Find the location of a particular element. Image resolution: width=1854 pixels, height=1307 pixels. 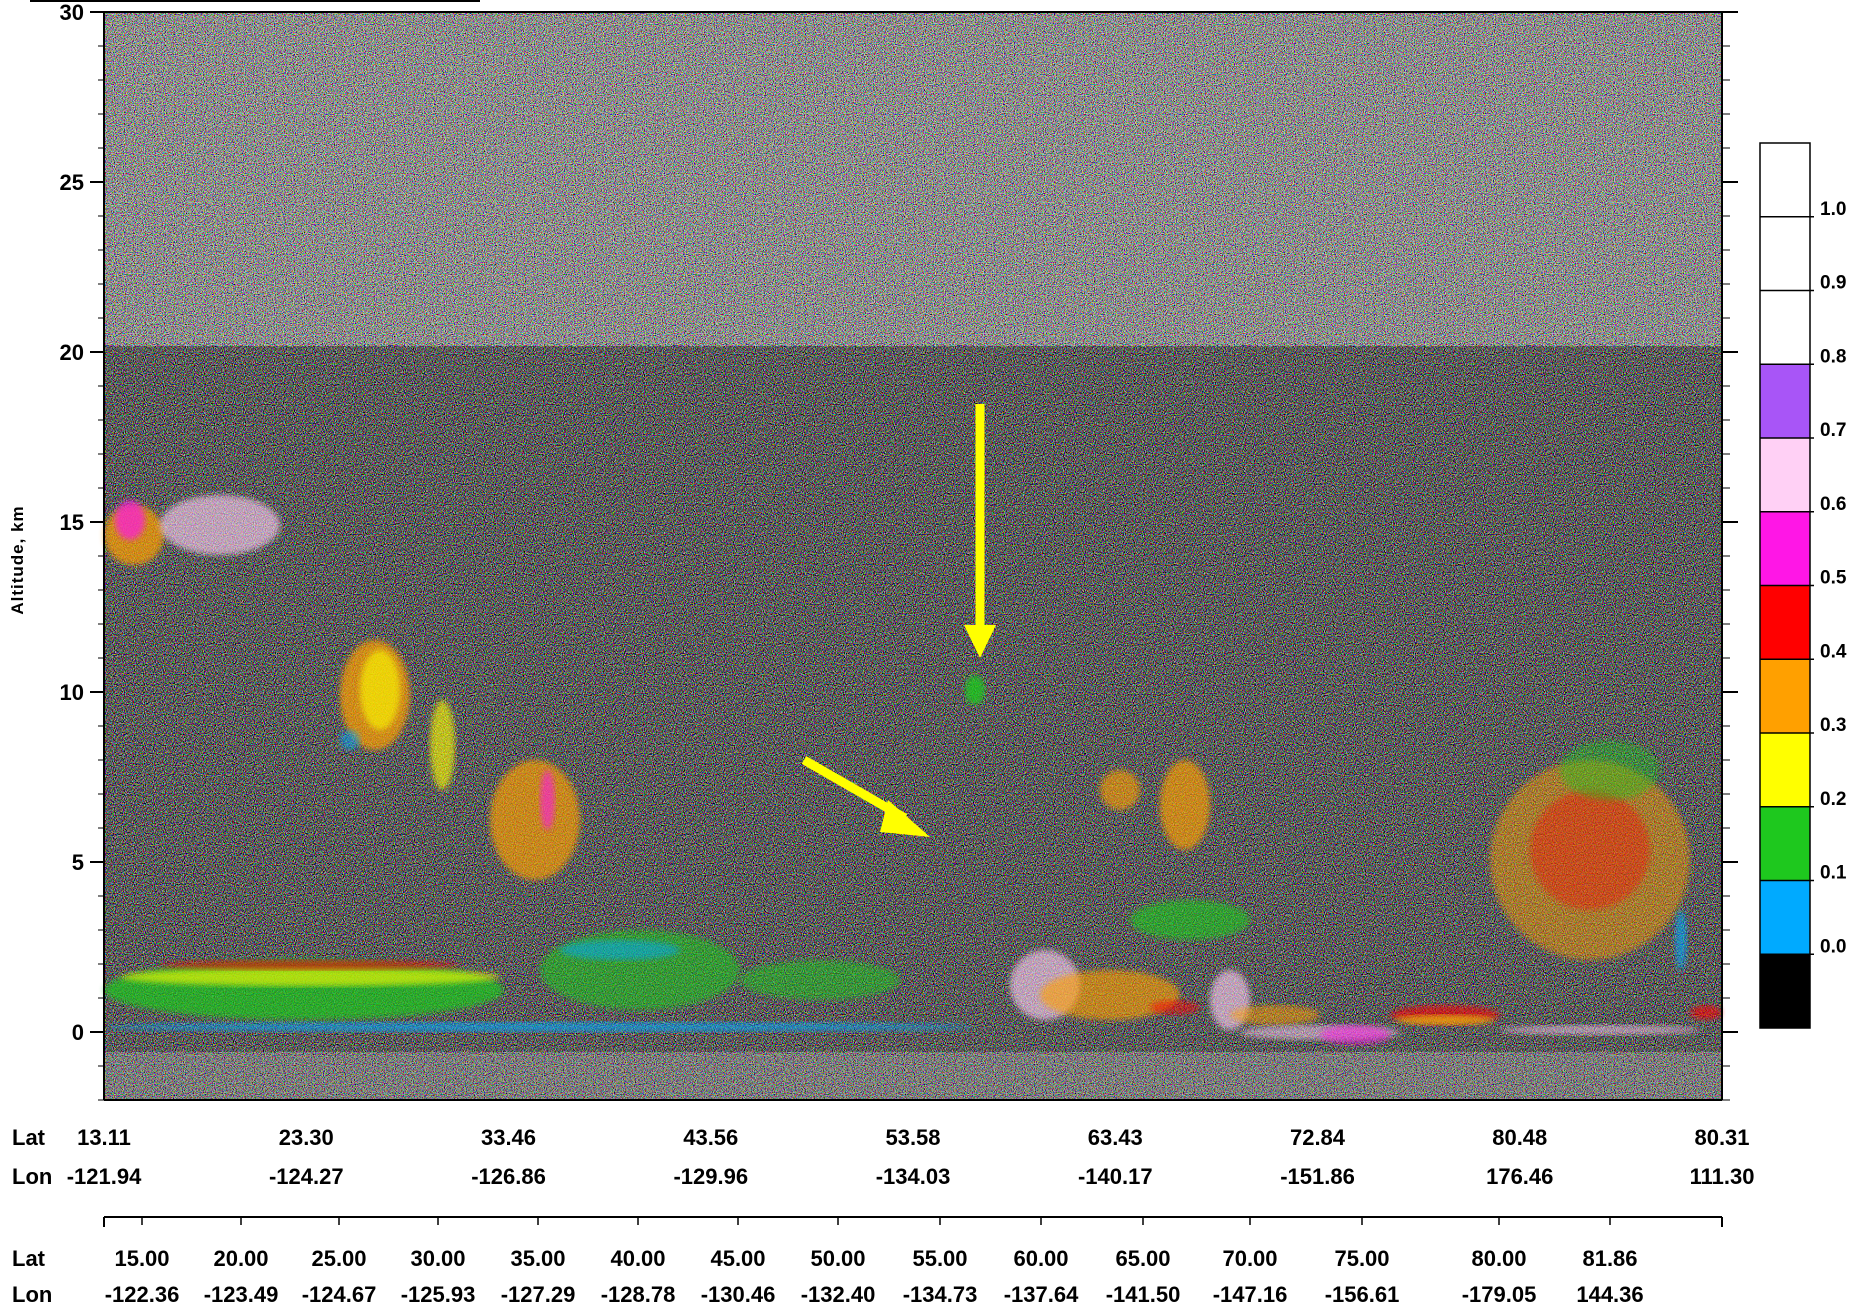

top-lon-label: -124.27 is located at coordinates (306, 1176).